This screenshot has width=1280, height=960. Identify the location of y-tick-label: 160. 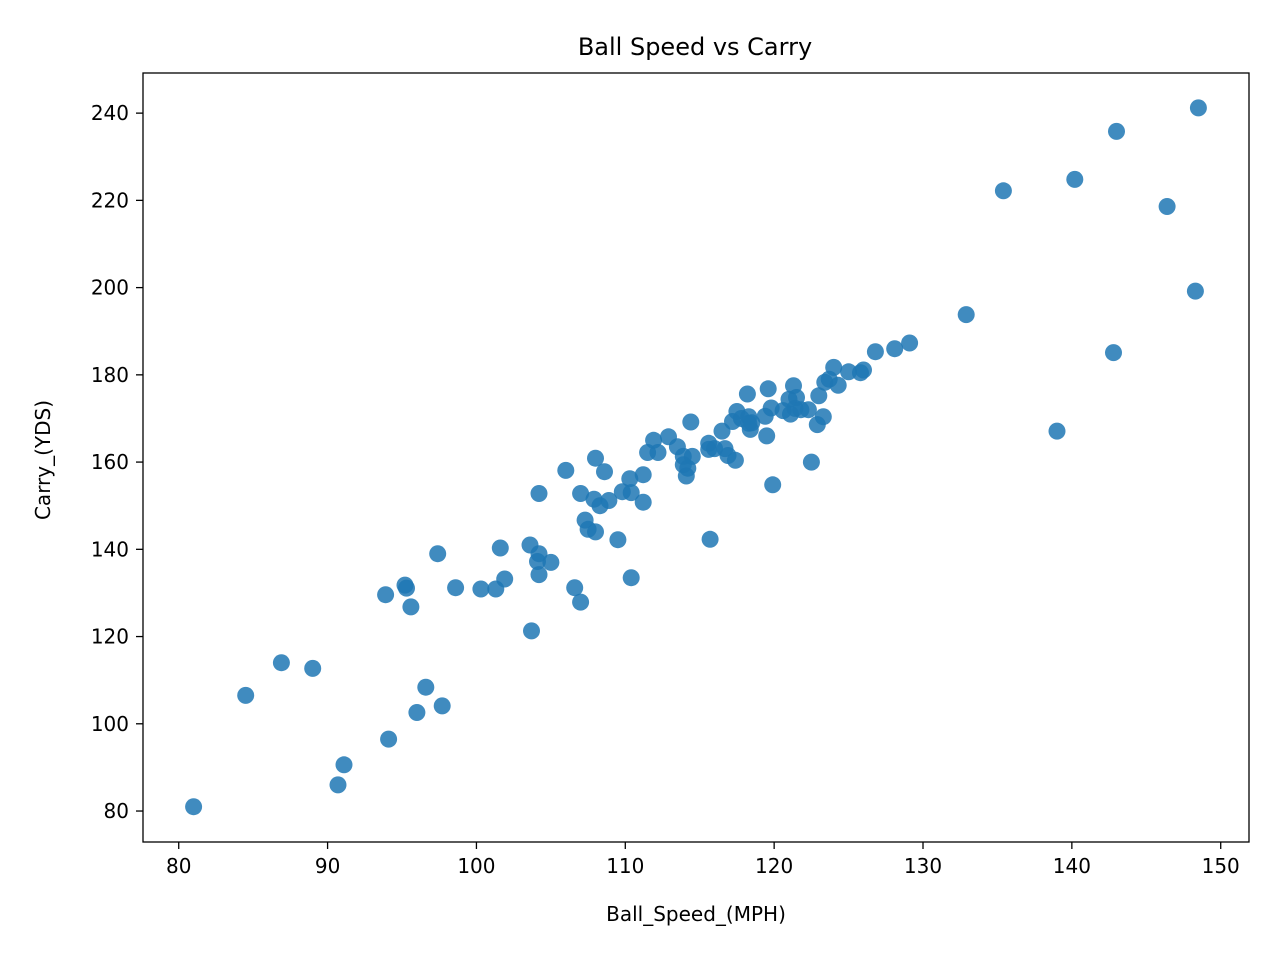
(110, 462).